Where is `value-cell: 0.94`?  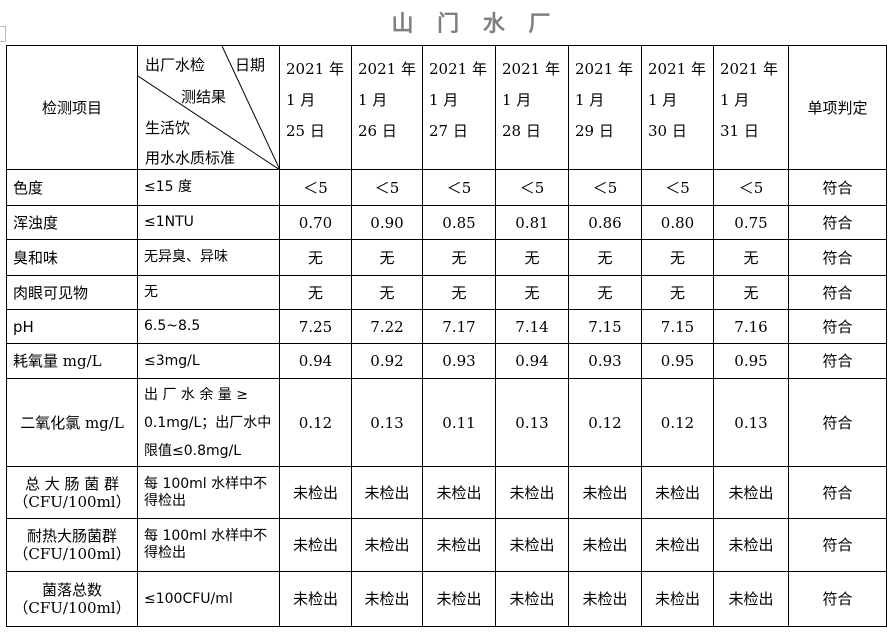
value-cell: 0.94 is located at coordinates (532, 361).